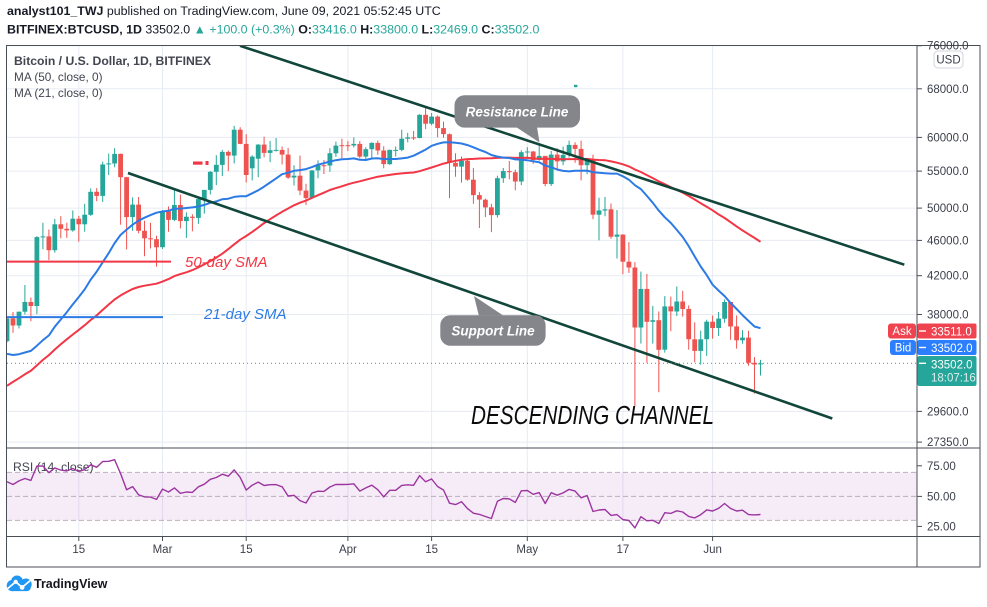  What do you see at coordinates (903, 349) in the screenshot?
I see `svg-text: Bid` at bounding box center [903, 349].